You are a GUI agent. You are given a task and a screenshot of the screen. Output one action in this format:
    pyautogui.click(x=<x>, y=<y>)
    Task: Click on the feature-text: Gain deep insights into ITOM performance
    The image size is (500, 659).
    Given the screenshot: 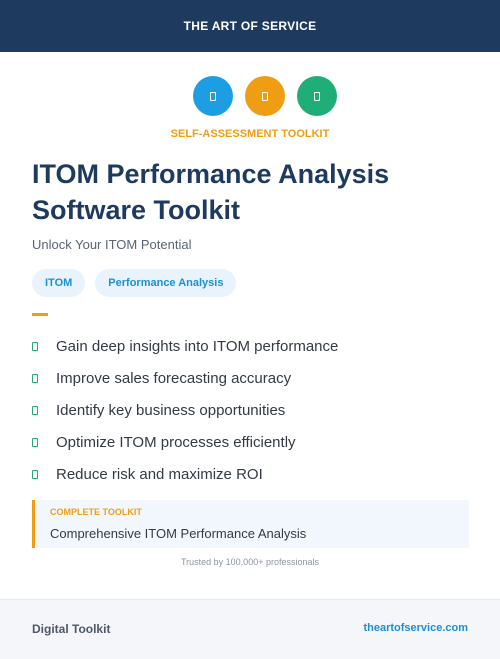 What is the action you would take?
    pyautogui.click(x=197, y=346)
    